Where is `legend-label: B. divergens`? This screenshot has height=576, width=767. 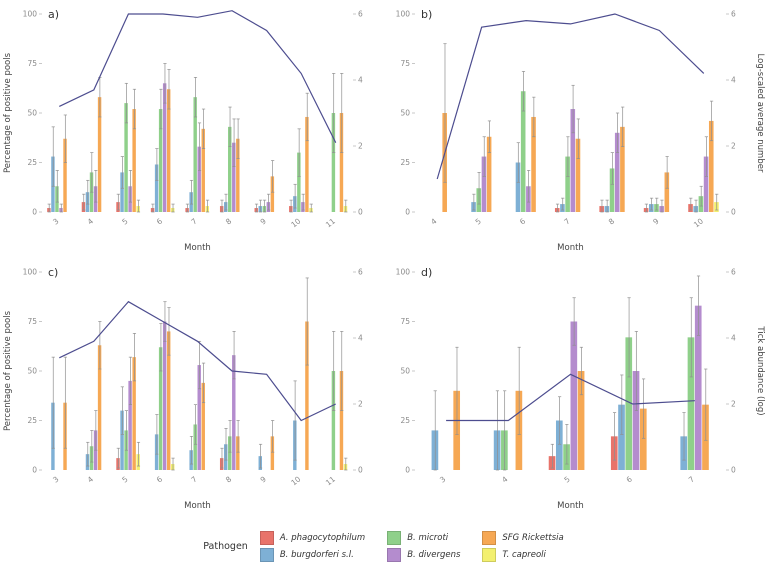
legend-label: B. divergens is located at coordinates (434, 554).